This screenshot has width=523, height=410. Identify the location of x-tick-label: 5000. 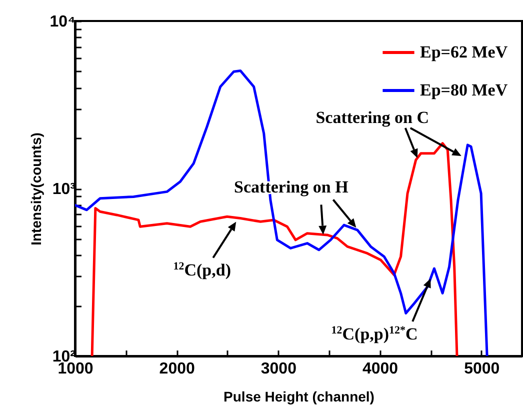
(482, 369).